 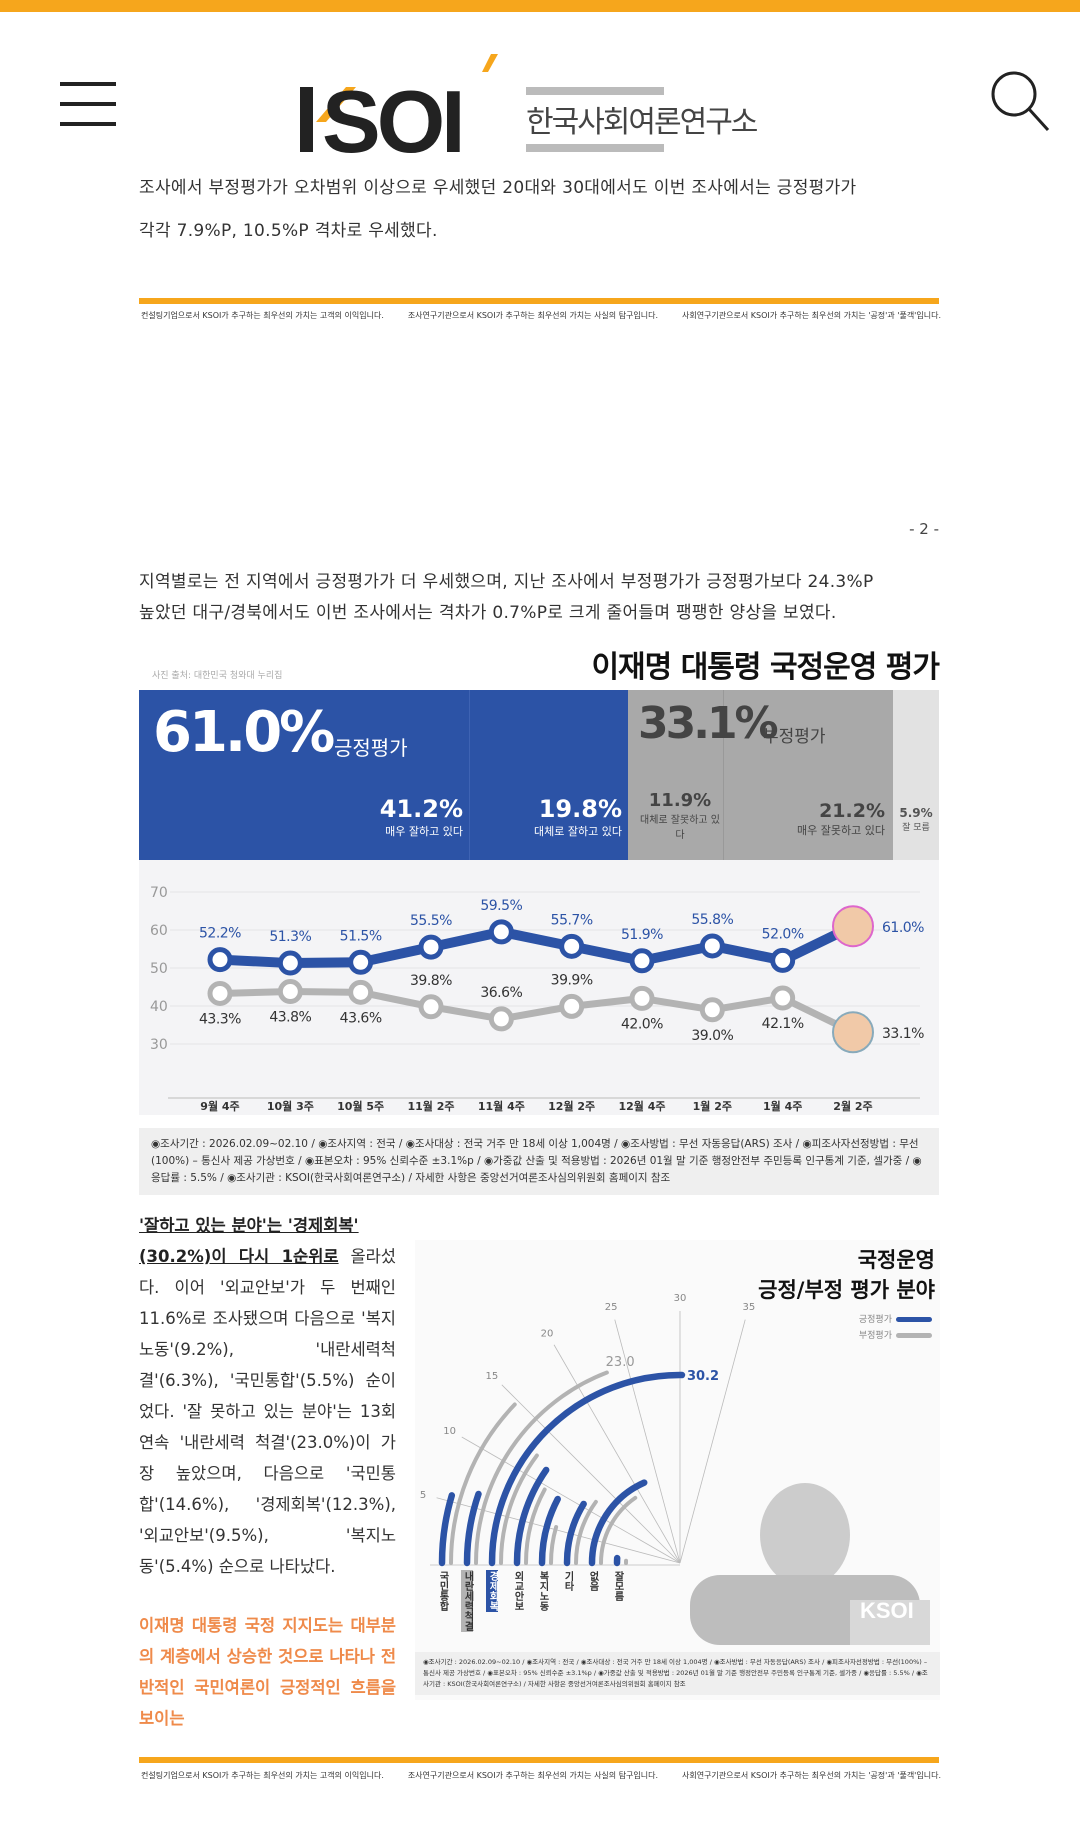 What do you see at coordinates (360, 1106) in the screenshot?
I see `x-tick-label: 10월 5주` at bounding box center [360, 1106].